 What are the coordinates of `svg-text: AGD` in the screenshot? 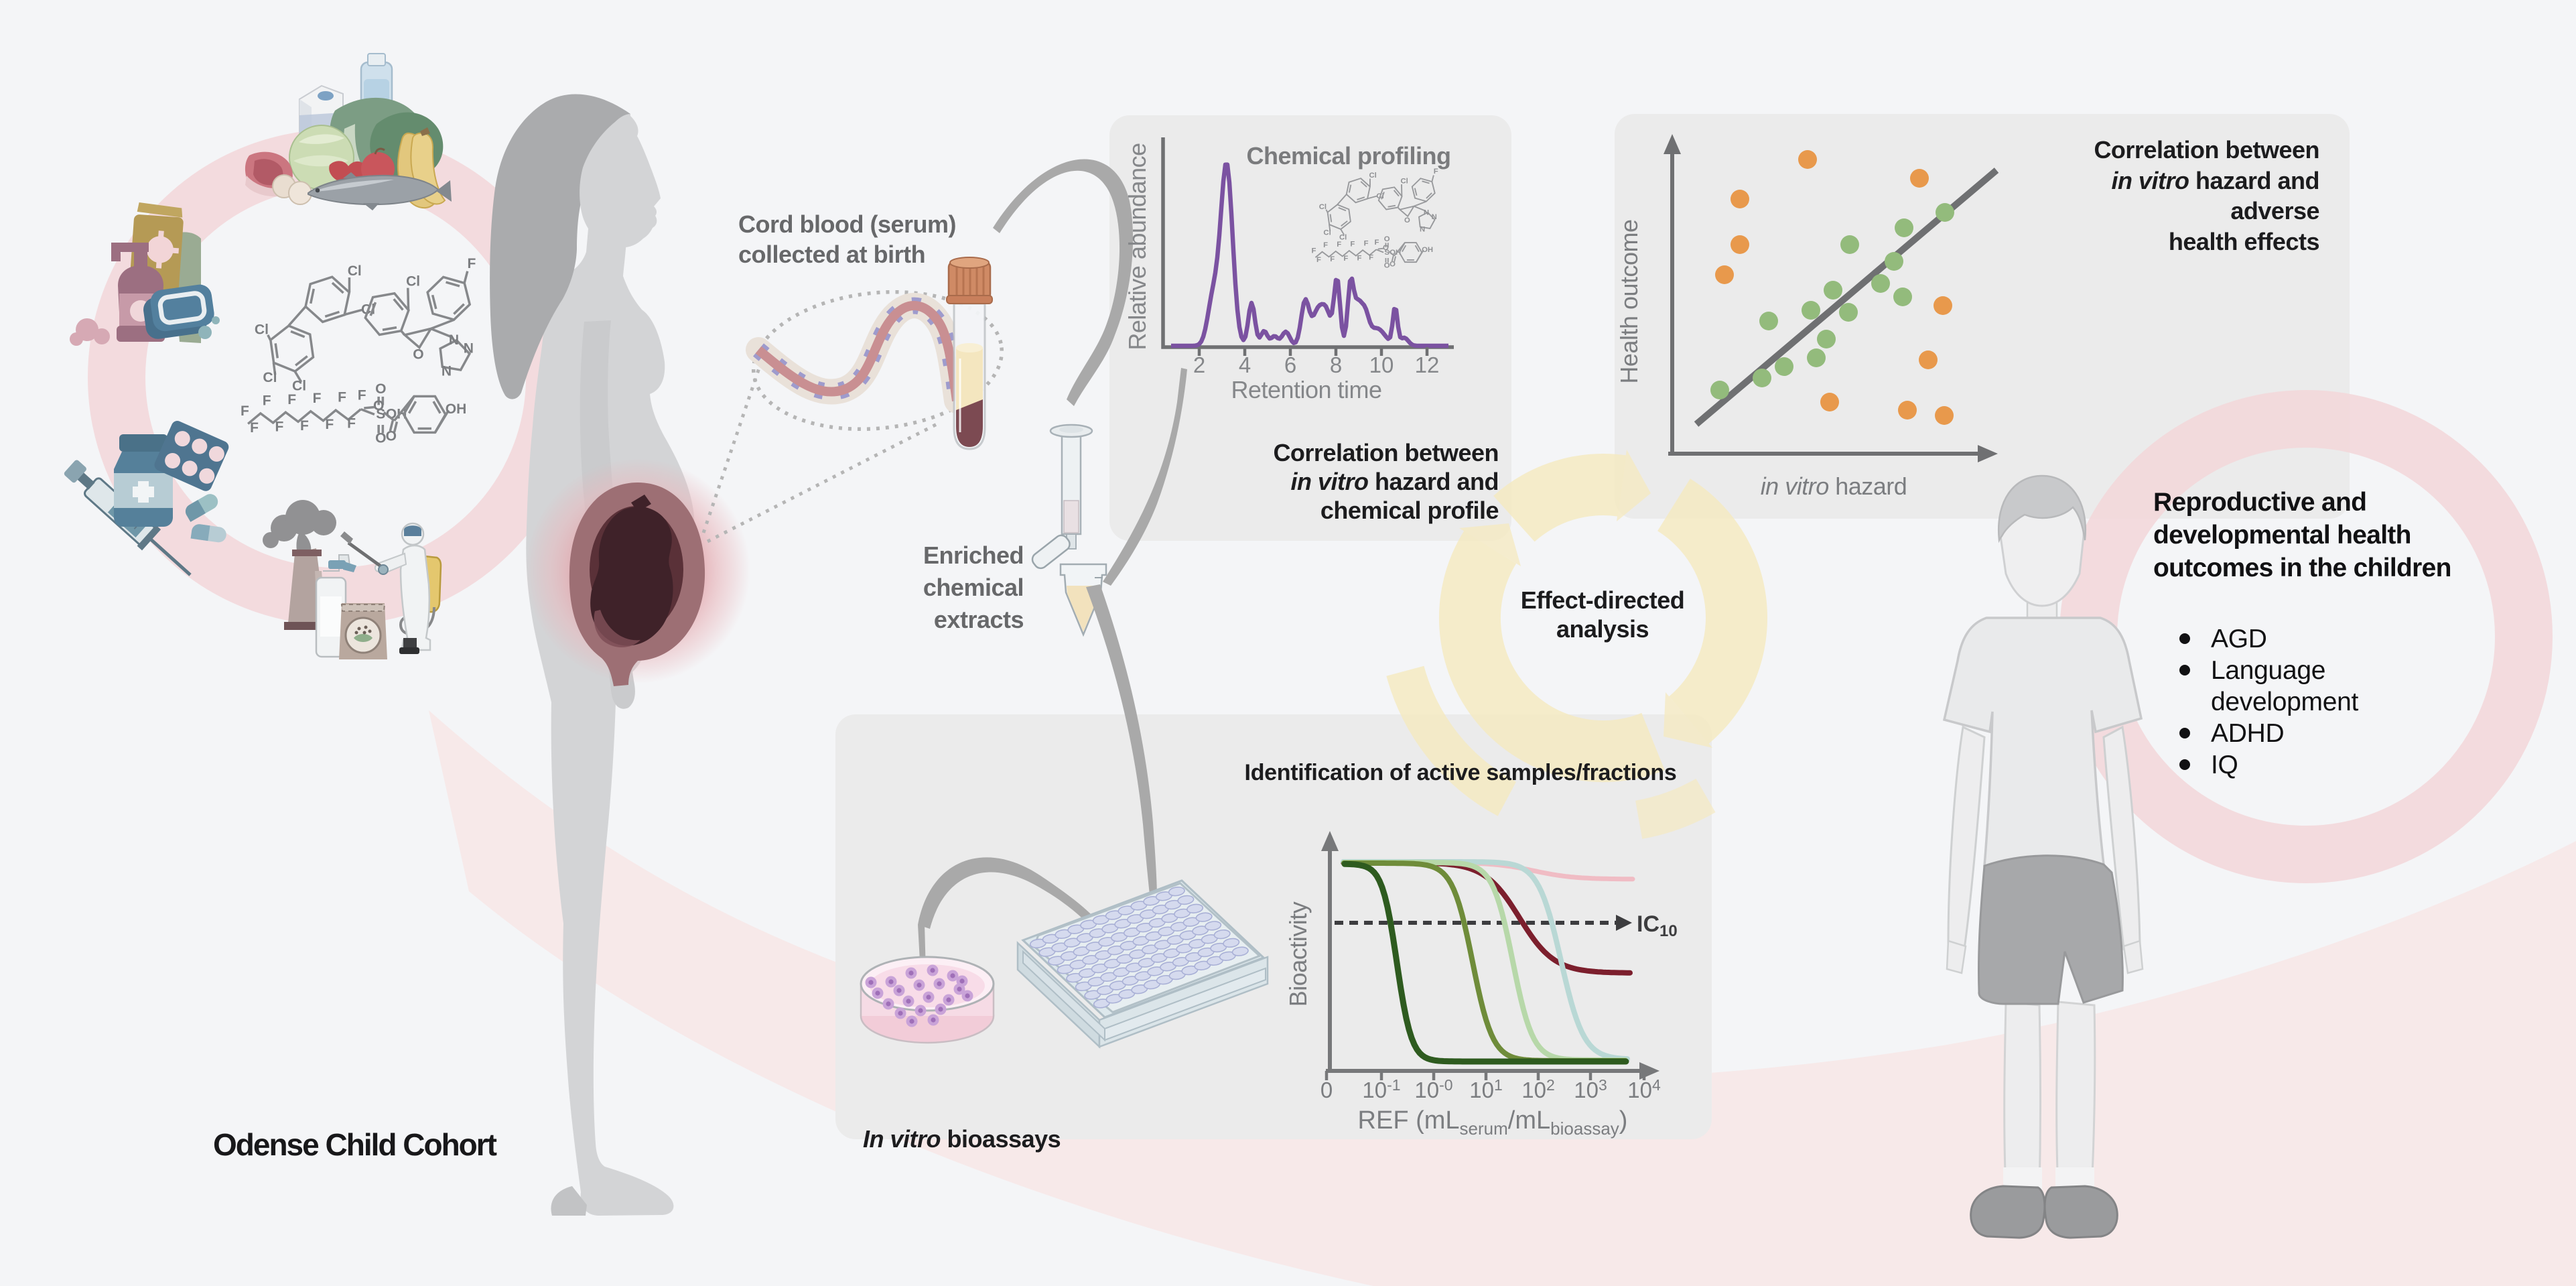 It's located at (2239, 639).